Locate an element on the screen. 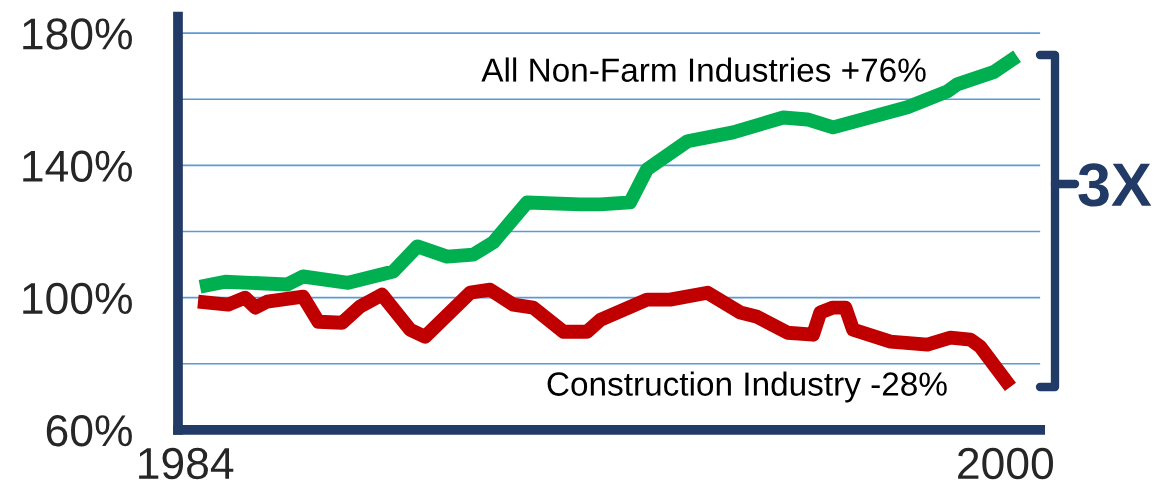 The image size is (1174, 504). y-tick-label: 180% is located at coordinates (77, 34).